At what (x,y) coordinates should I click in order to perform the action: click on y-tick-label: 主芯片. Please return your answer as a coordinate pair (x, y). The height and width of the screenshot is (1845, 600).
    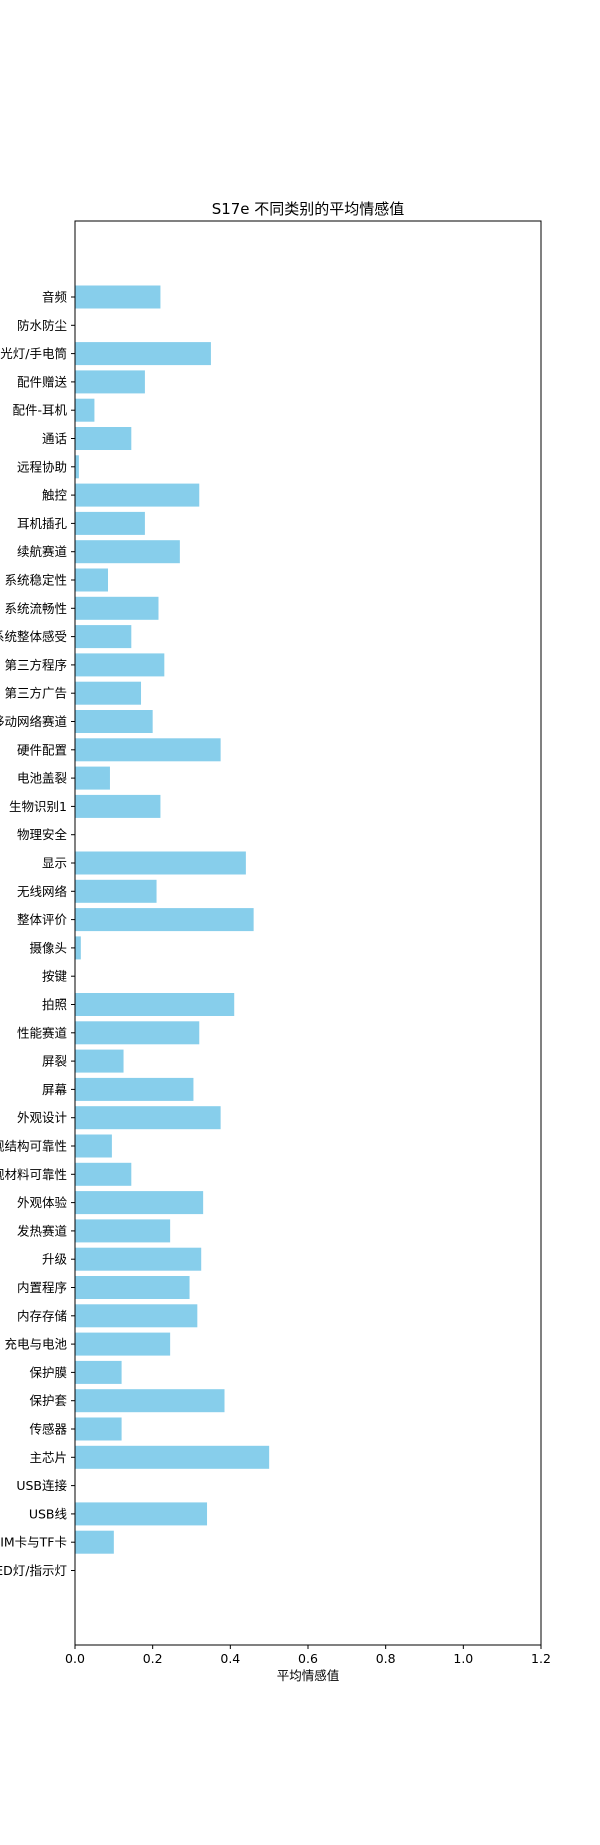
    Looking at the image, I should click on (48, 1457).